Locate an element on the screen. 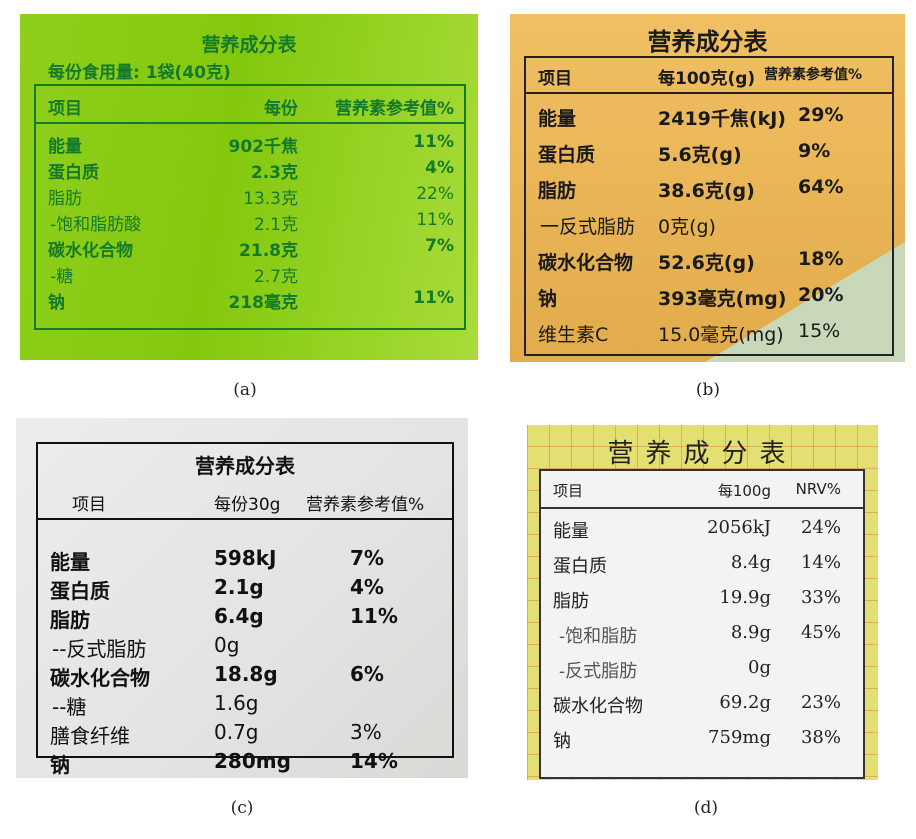 The image size is (916, 839). nutrient-nrv: 18% is located at coordinates (821, 259).